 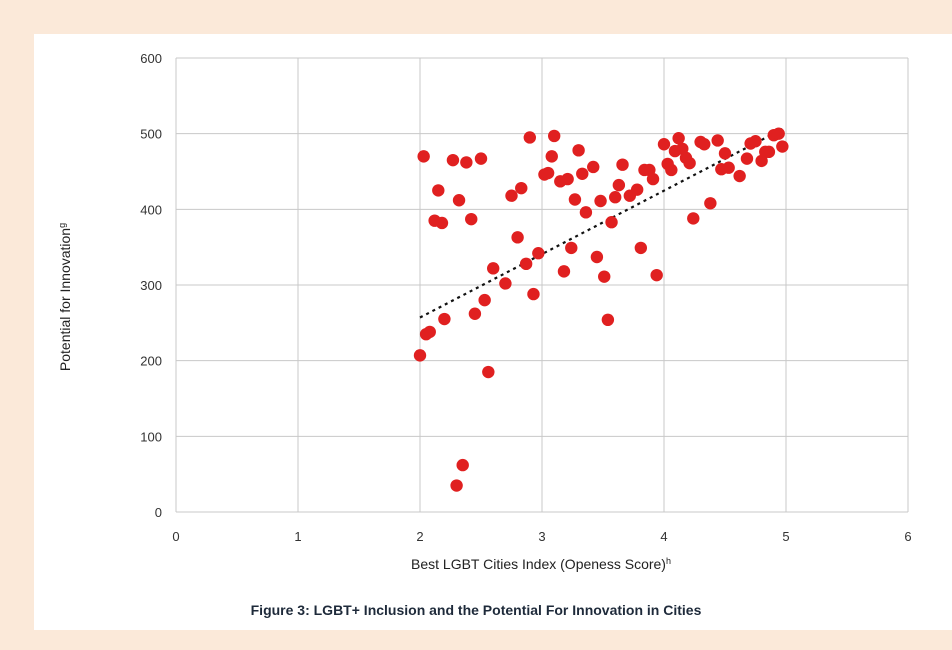 I want to click on trendline-group, so click(x=601, y=223).